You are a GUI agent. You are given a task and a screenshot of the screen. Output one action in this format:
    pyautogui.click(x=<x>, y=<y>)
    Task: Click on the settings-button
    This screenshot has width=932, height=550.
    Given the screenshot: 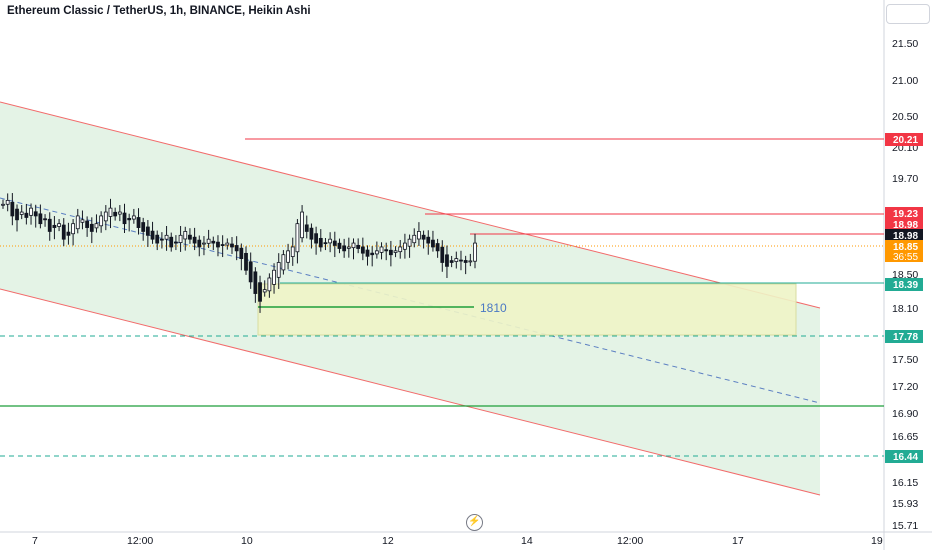 What is the action you would take?
    pyautogui.click(x=908, y=14)
    